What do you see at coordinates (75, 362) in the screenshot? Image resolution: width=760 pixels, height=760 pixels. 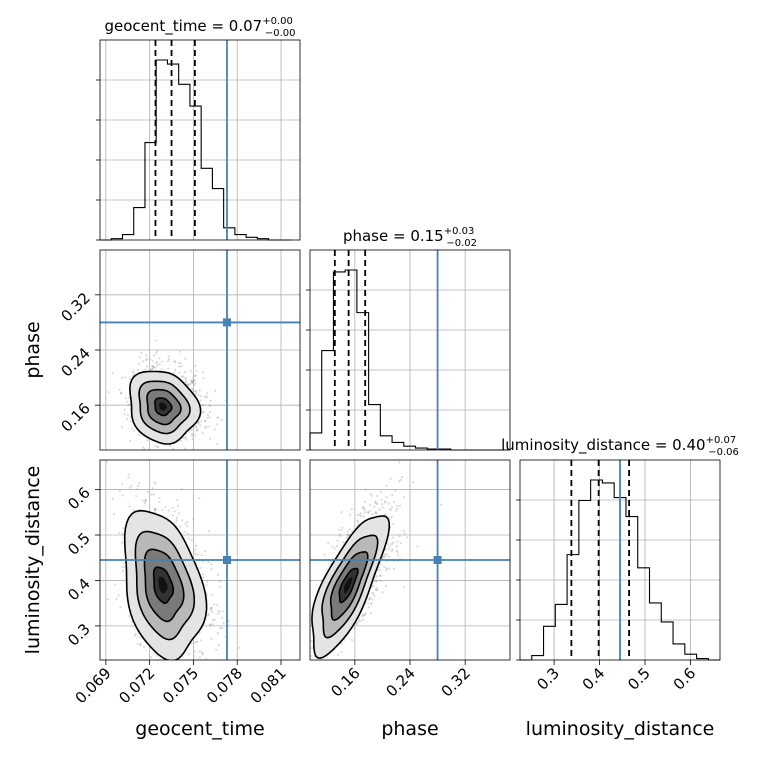 I see `y-tick-label-phase: 0.24` at bounding box center [75, 362].